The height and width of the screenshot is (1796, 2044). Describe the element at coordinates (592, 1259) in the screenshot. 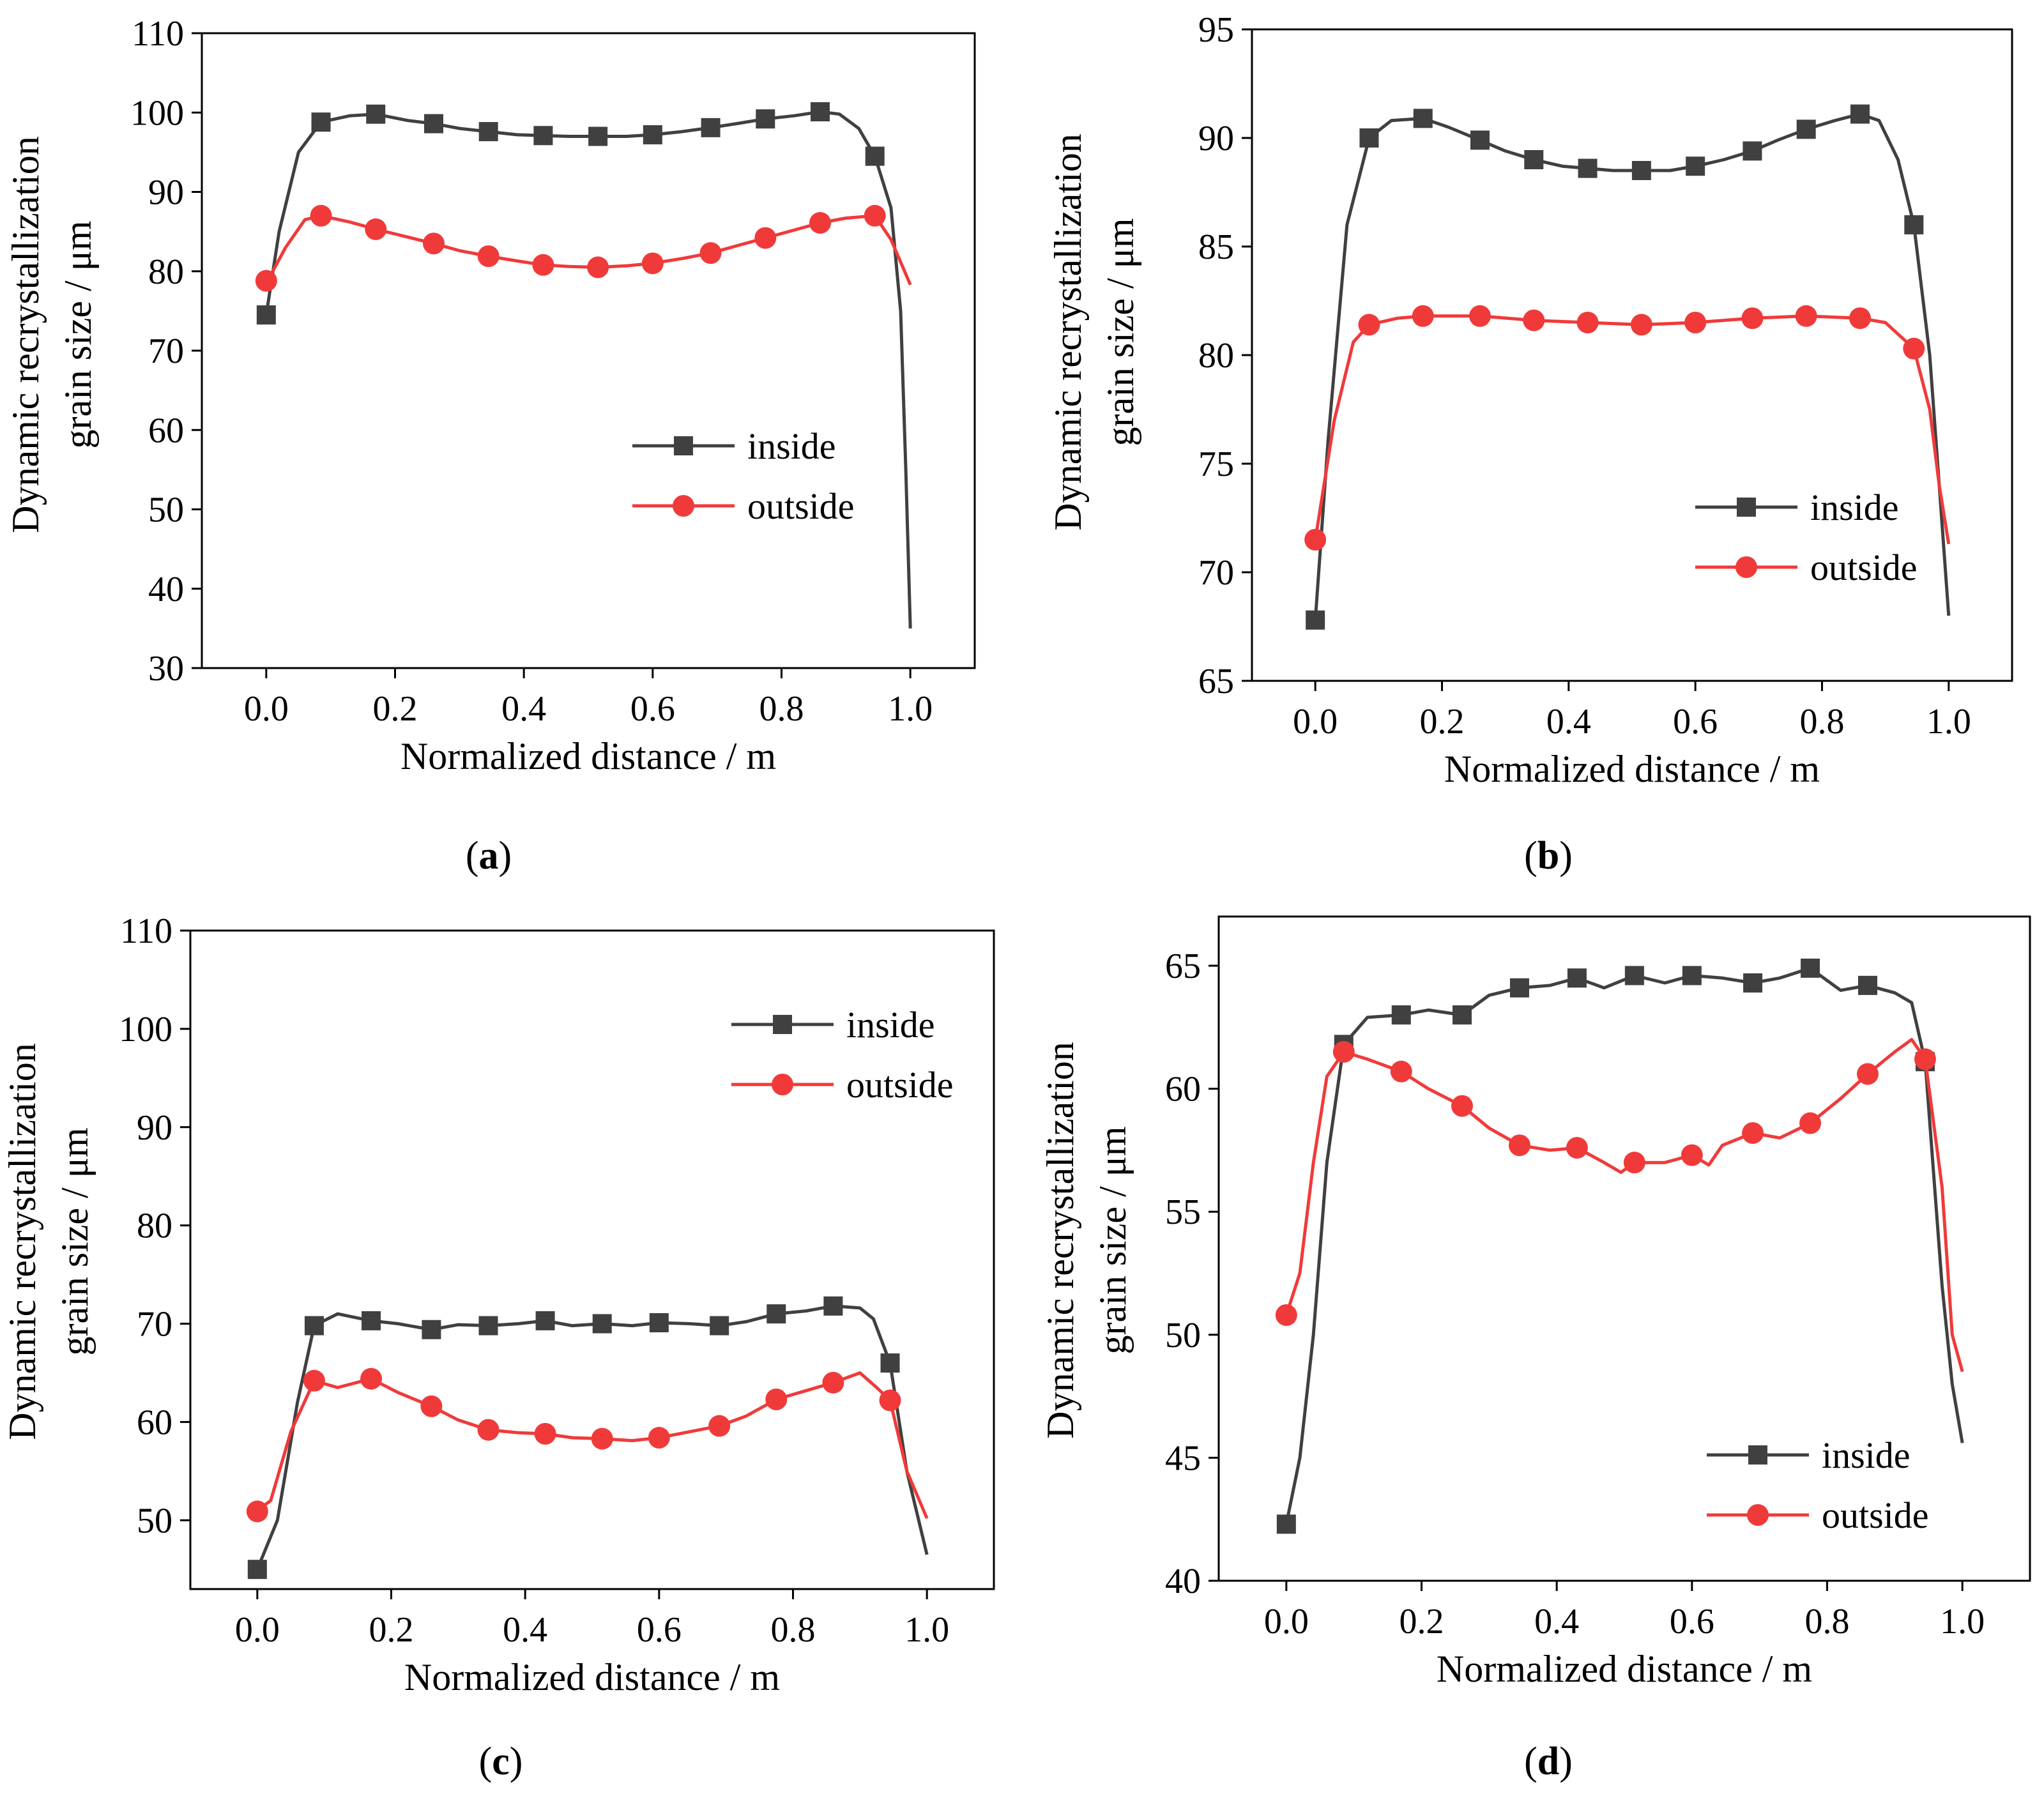

I see `chart-c-plot-frame` at that location.